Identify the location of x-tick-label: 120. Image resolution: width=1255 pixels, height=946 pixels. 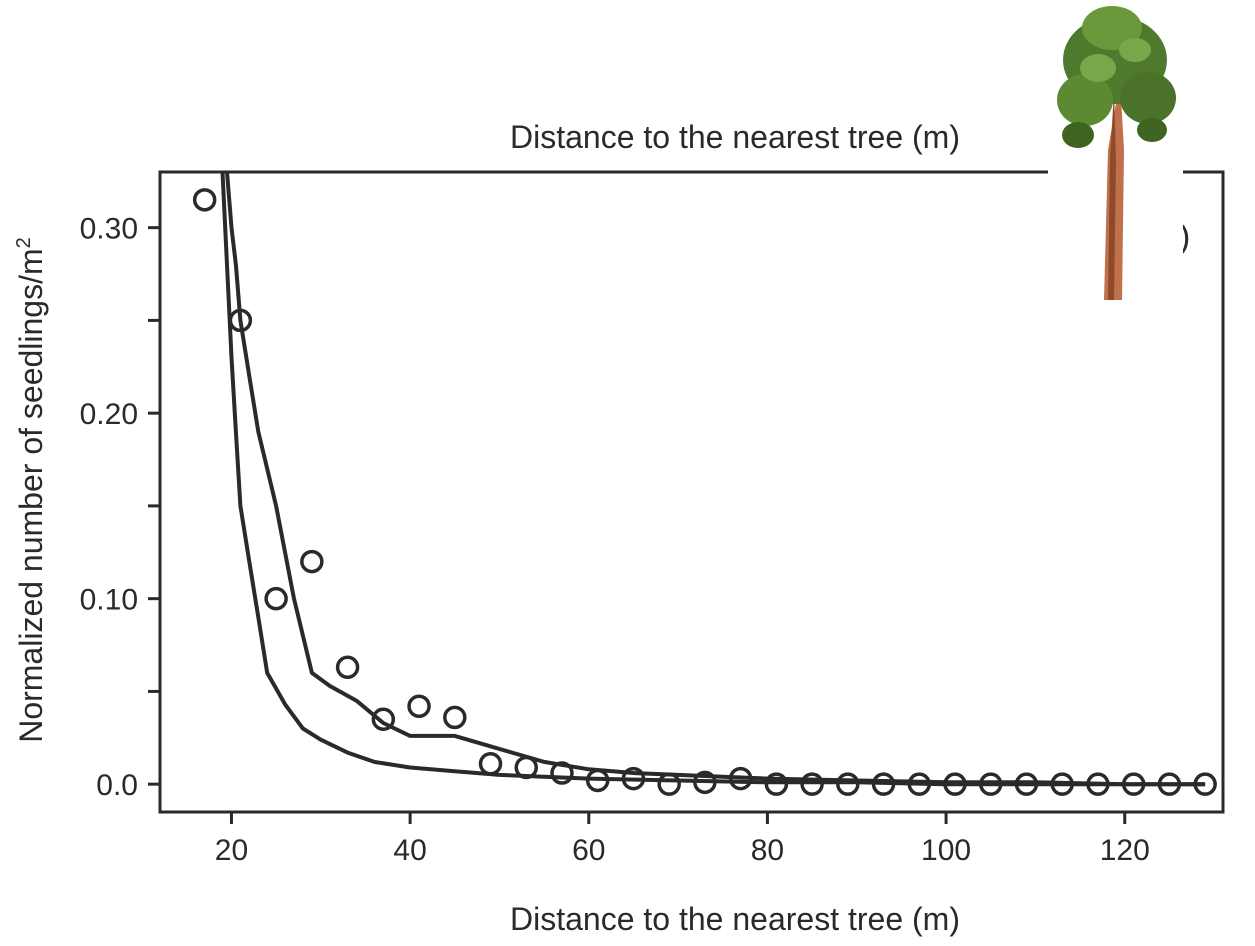
(1125, 850).